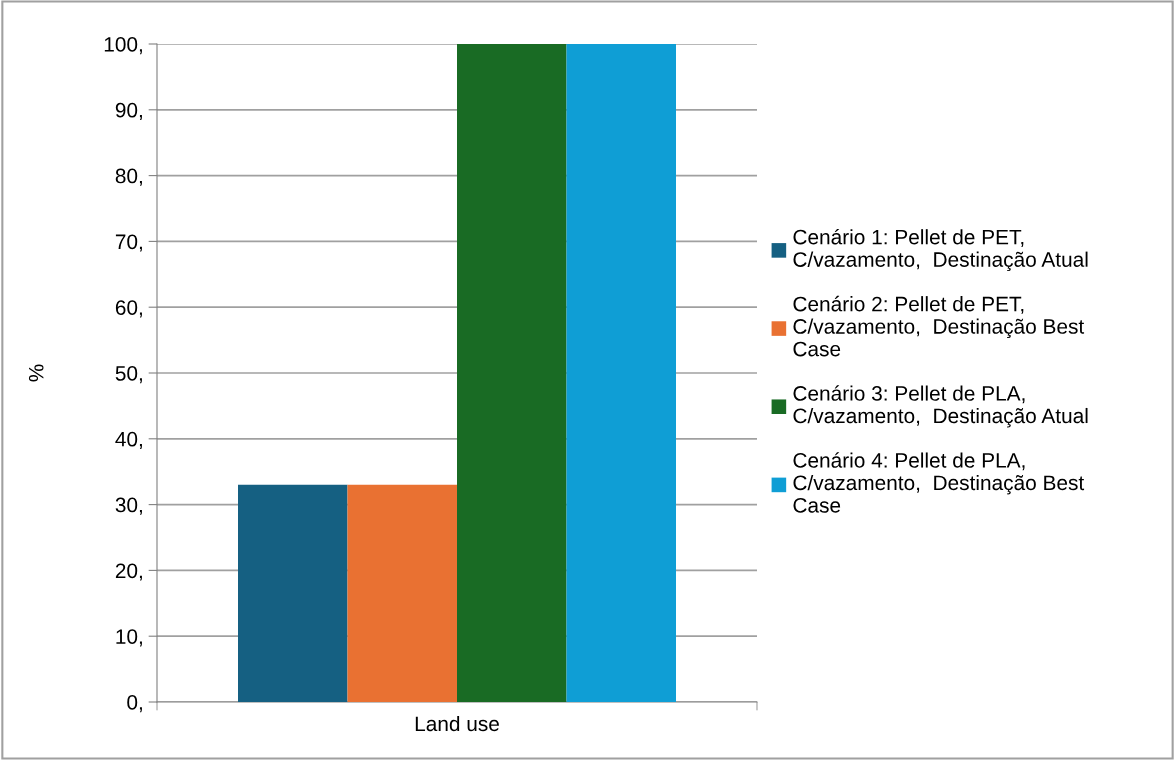  Describe the element at coordinates (134, 704) in the screenshot. I see `y-tick-label: 0,` at that location.